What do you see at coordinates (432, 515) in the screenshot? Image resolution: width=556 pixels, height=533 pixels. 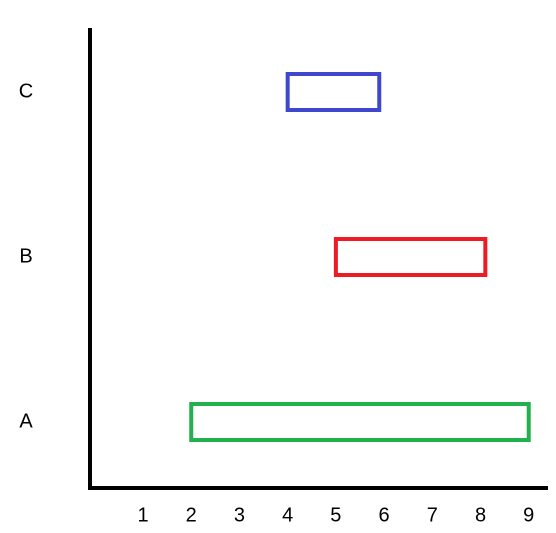 I see `x-tick-label: 7` at bounding box center [432, 515].